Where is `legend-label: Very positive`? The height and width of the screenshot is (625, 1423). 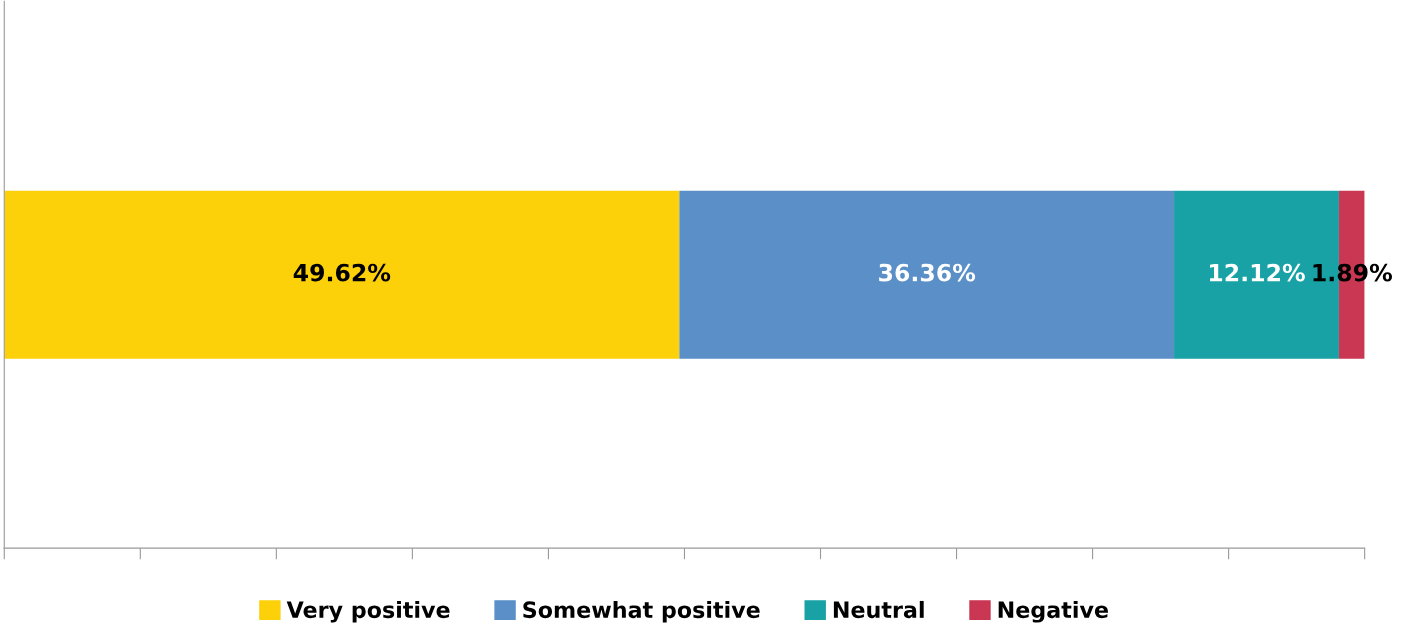 legend-label: Very positive is located at coordinates (368, 611).